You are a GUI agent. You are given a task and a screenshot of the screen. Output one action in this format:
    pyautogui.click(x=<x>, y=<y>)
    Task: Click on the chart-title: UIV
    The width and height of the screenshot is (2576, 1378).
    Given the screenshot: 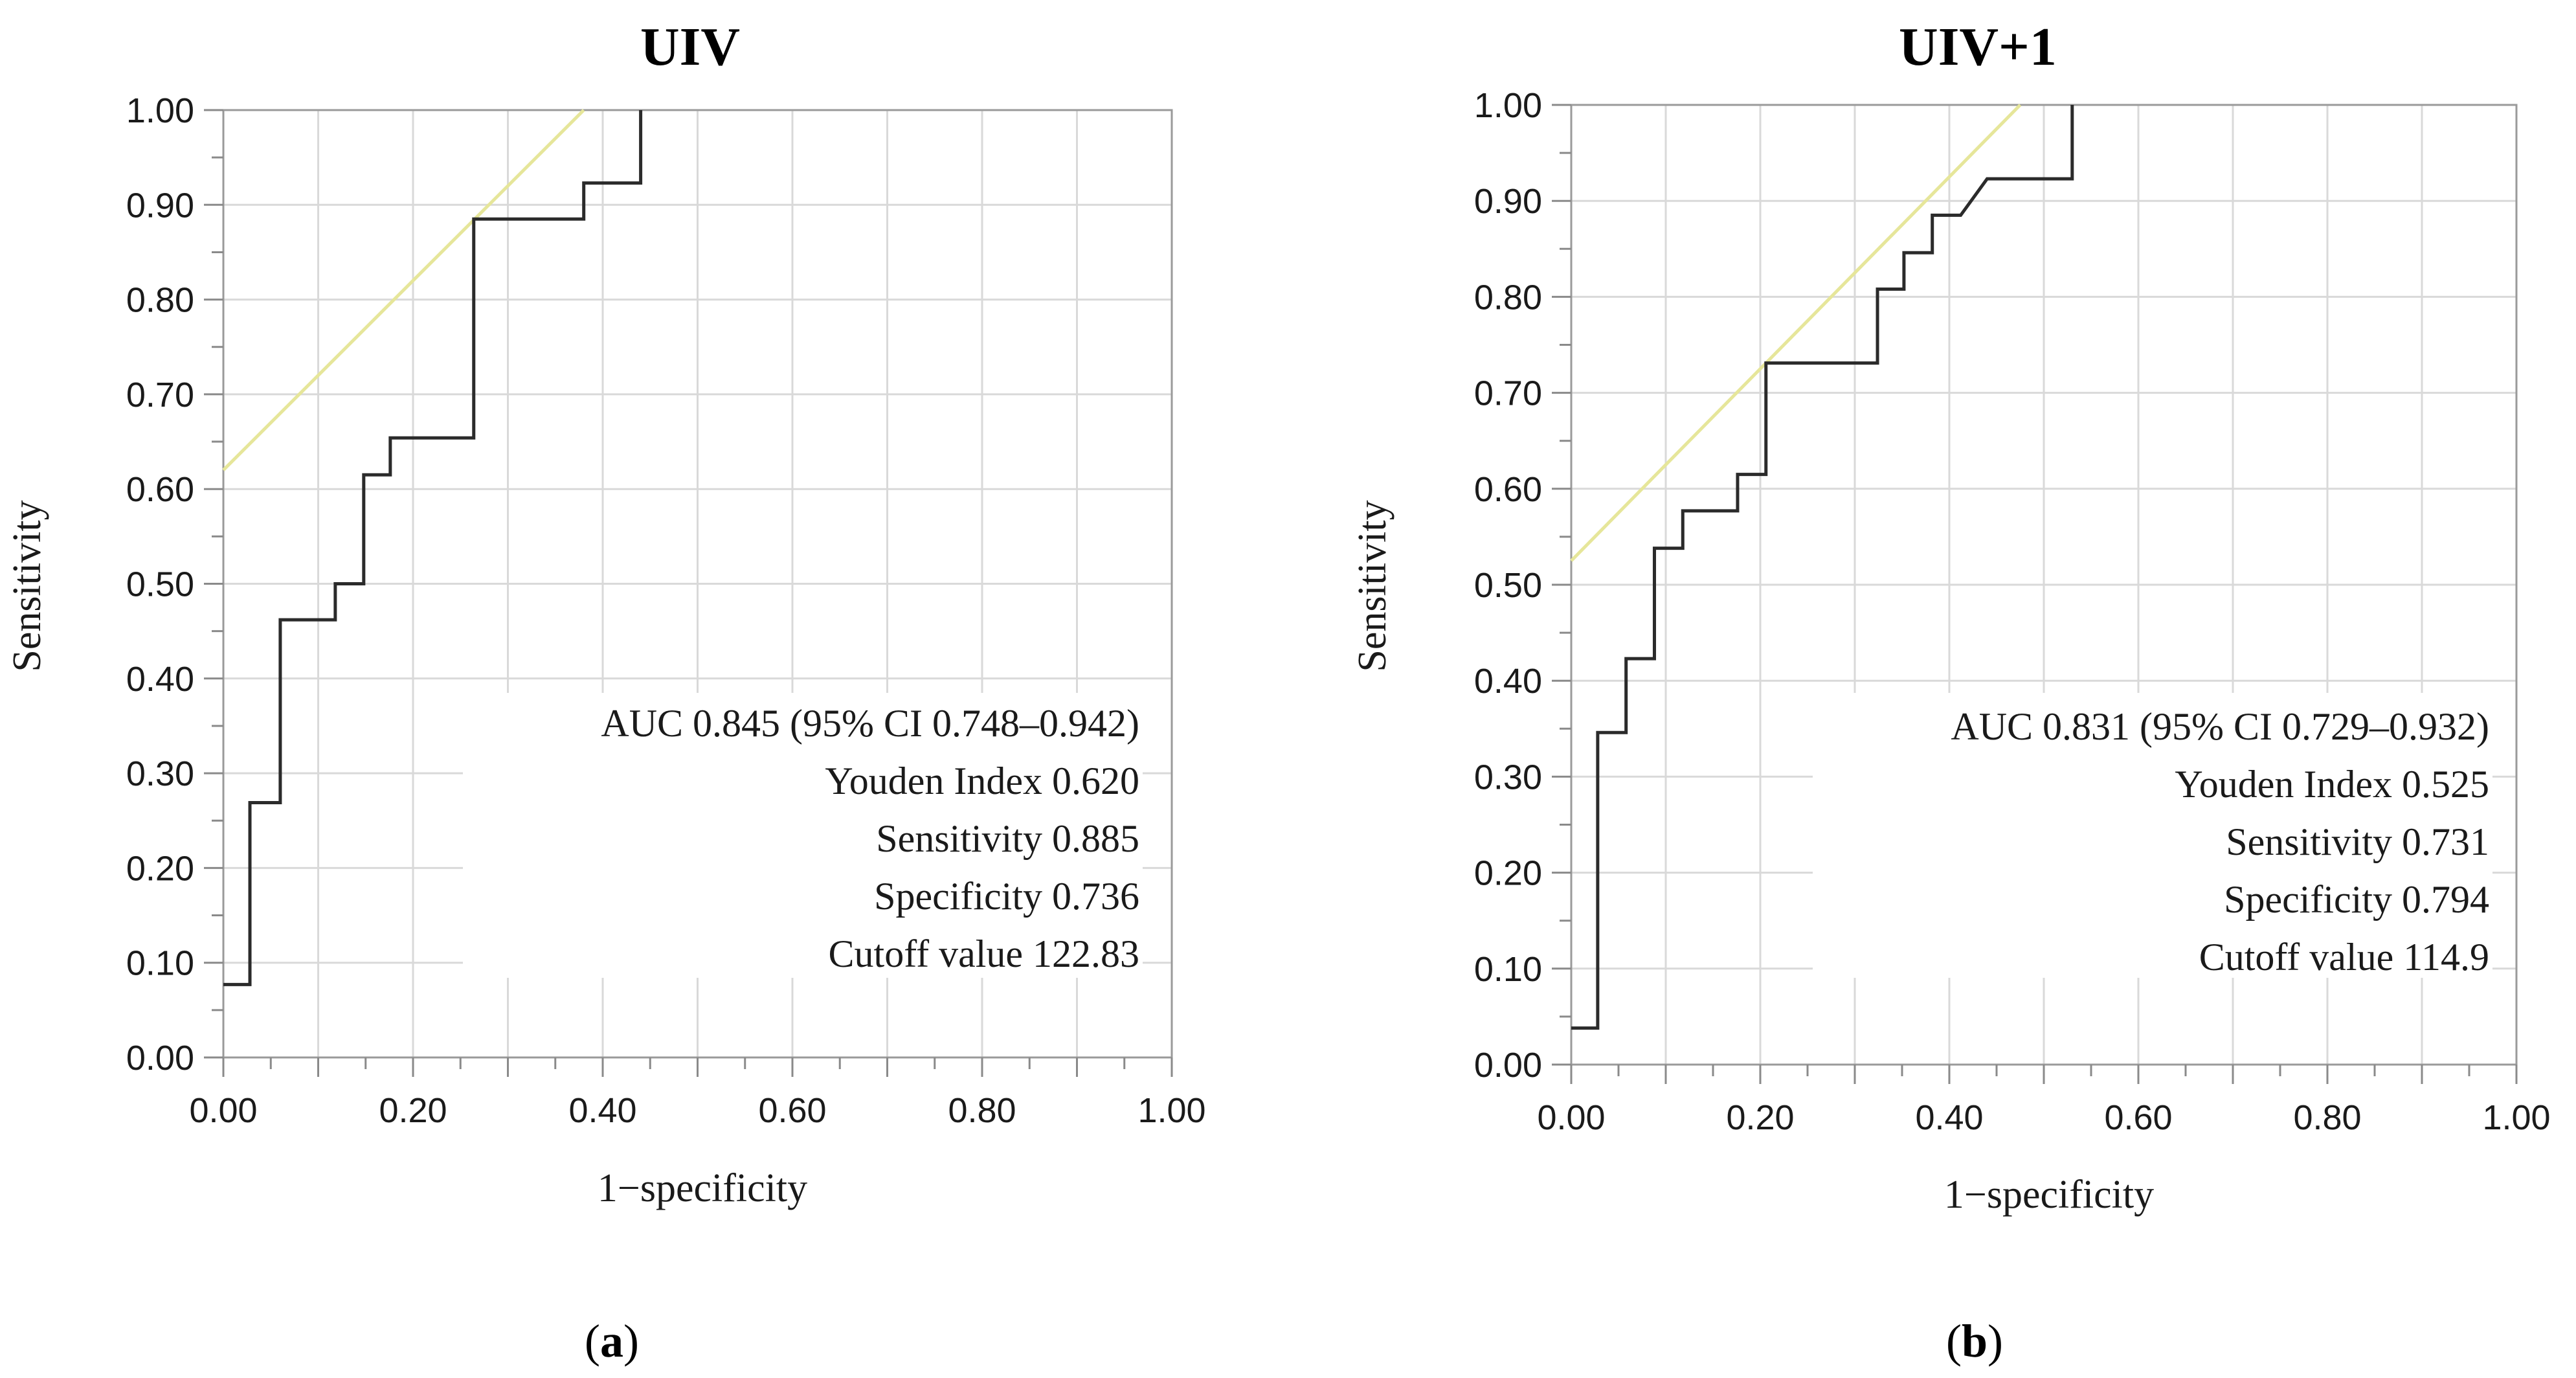 What is the action you would take?
    pyautogui.click(x=690, y=47)
    